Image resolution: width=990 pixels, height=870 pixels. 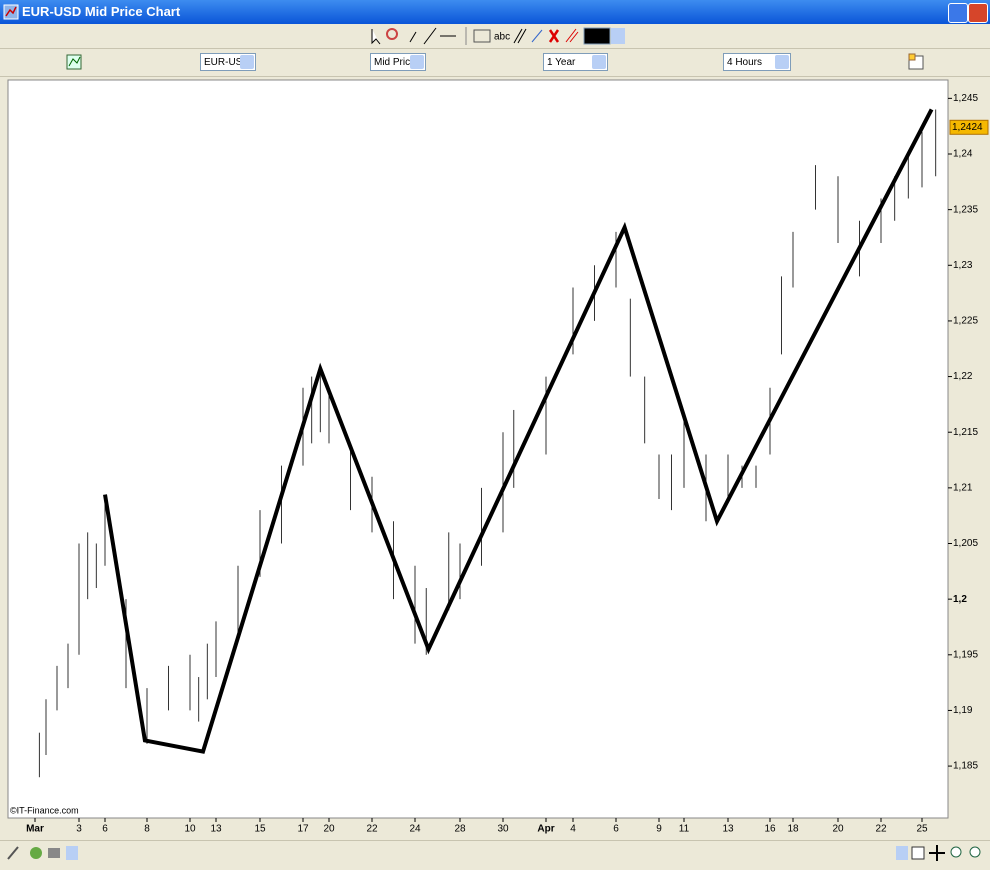 What do you see at coordinates (965, 654) in the screenshot?
I see `y-tick-label: 1,195` at bounding box center [965, 654].